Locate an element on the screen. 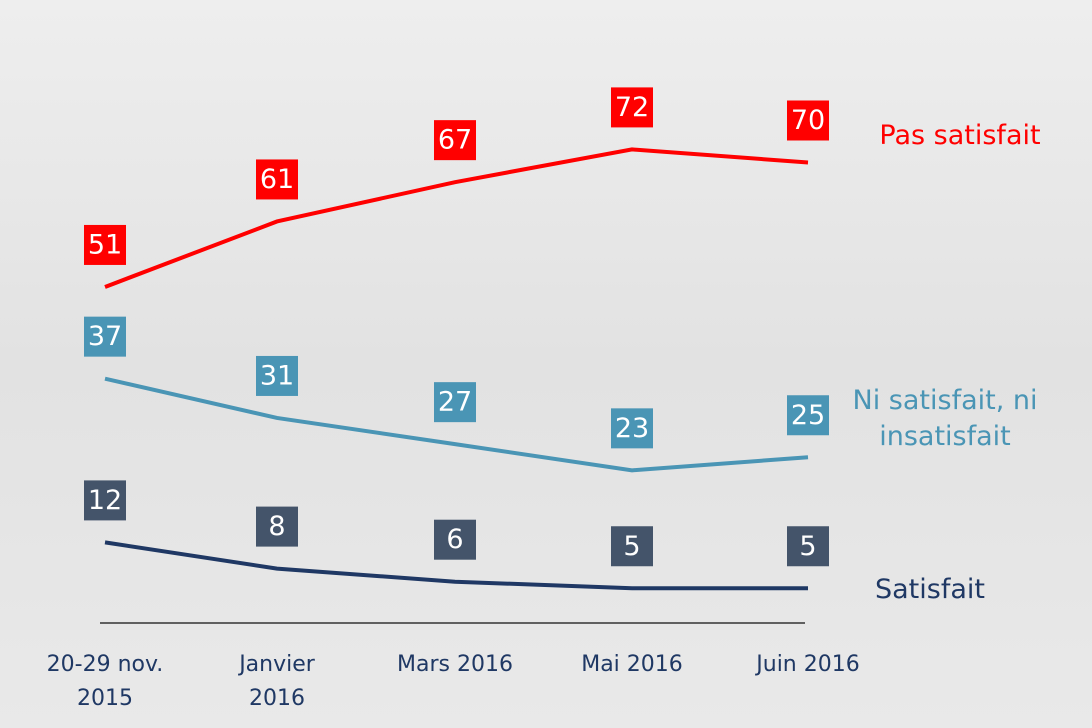 Image resolution: width=1092 pixels, height=728 pixels. value-label: 51 is located at coordinates (105, 244).